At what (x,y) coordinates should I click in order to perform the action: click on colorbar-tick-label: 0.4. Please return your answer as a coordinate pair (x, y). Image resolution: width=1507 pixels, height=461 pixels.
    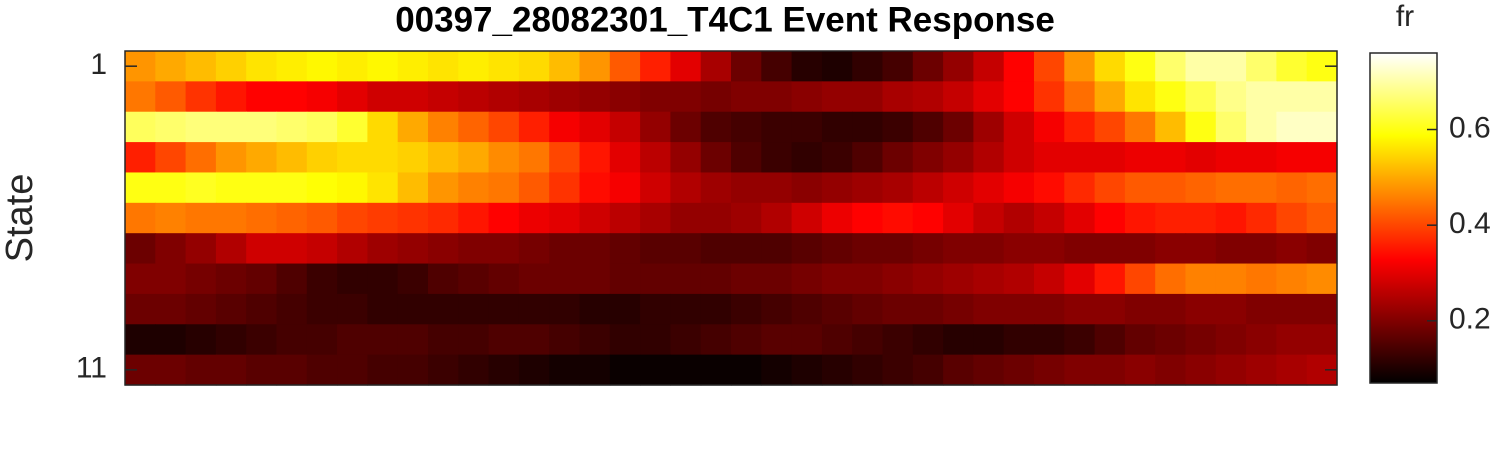
    Looking at the image, I should click on (1470, 223).